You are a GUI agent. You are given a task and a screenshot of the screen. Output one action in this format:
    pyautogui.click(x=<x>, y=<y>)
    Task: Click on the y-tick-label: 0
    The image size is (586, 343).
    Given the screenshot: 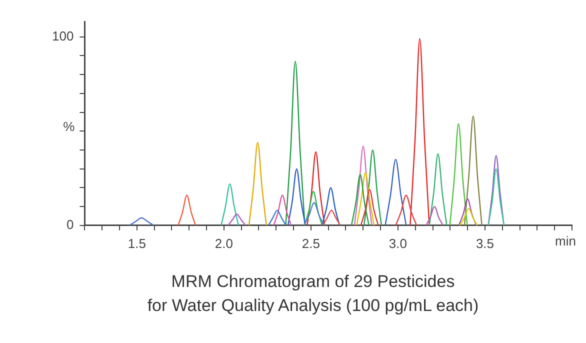 What is the action you would take?
    pyautogui.click(x=70, y=224)
    